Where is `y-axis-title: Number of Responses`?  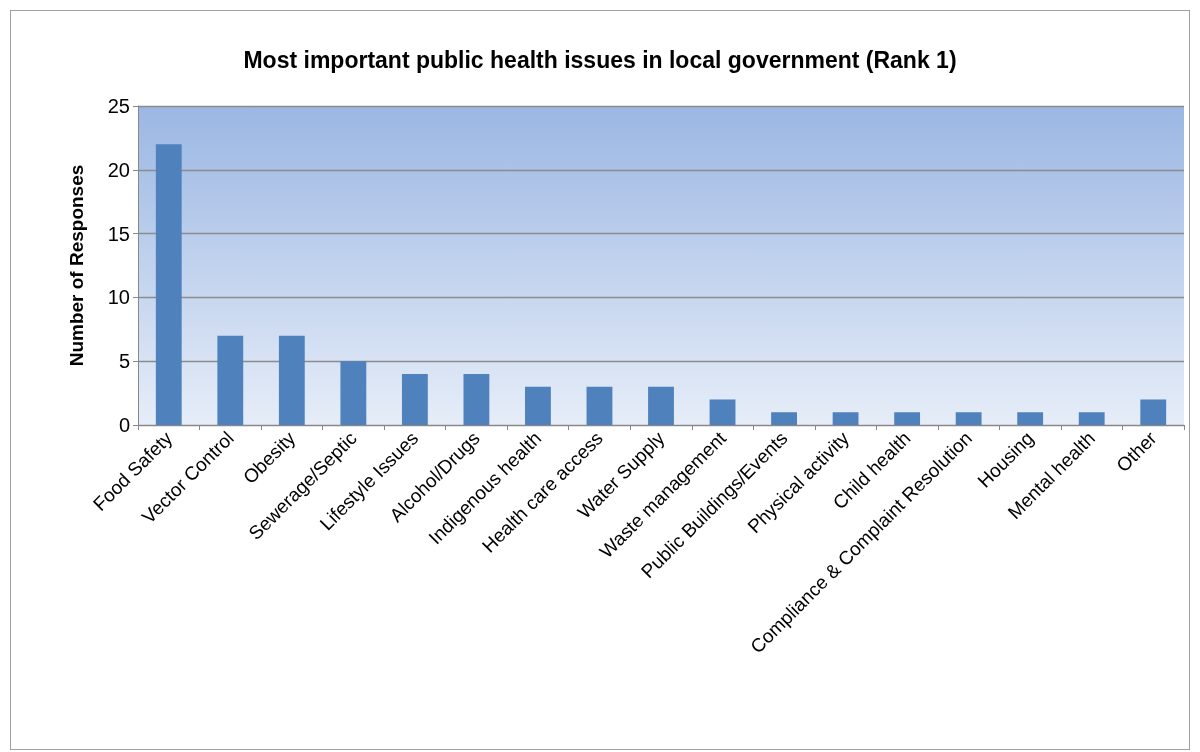
y-axis-title: Number of Responses is located at coordinates (76, 265).